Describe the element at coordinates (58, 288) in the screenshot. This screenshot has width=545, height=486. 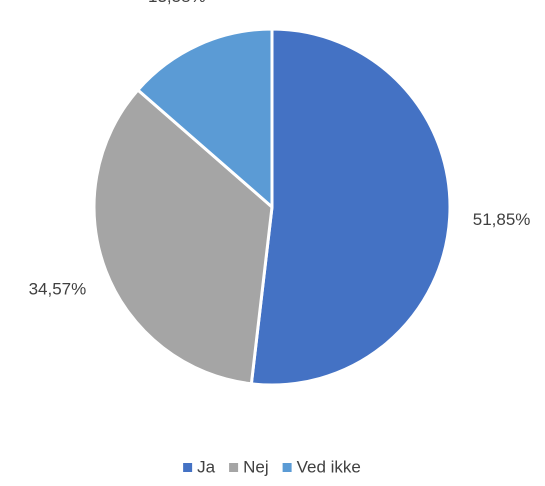
I see `data-label: 34,57%` at that location.